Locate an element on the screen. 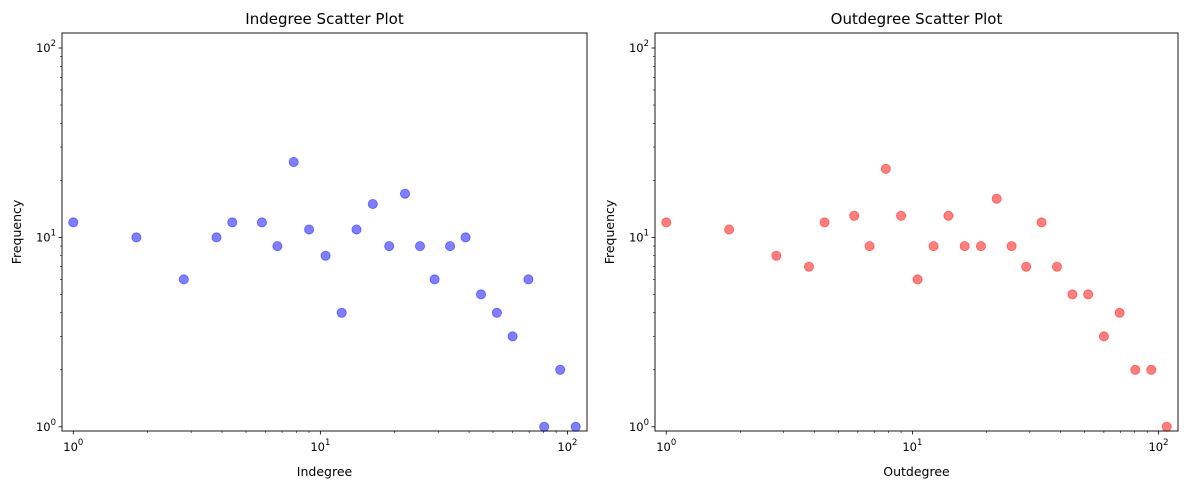 Image resolution: width=1189 pixels, height=489 pixels. indegree-x-tick-label-1: 10¹ is located at coordinates (320, 446).